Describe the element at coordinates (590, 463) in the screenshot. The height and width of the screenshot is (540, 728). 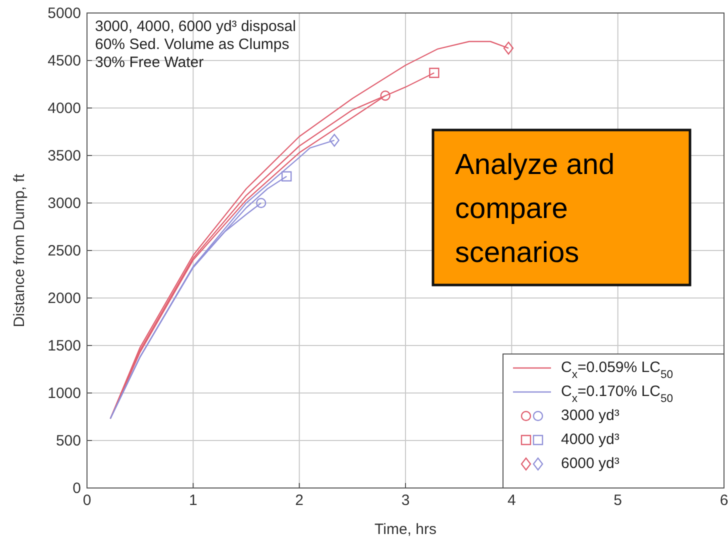
I see `legend-label: 6000 yd³` at that location.